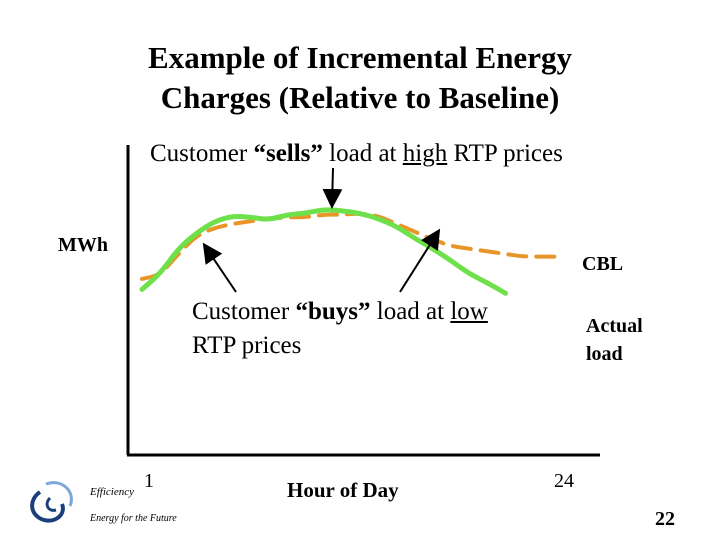 The height and width of the screenshot is (540, 720). What do you see at coordinates (343, 490) in the screenshot?
I see `x-axis-label: Hour of Day` at bounding box center [343, 490].